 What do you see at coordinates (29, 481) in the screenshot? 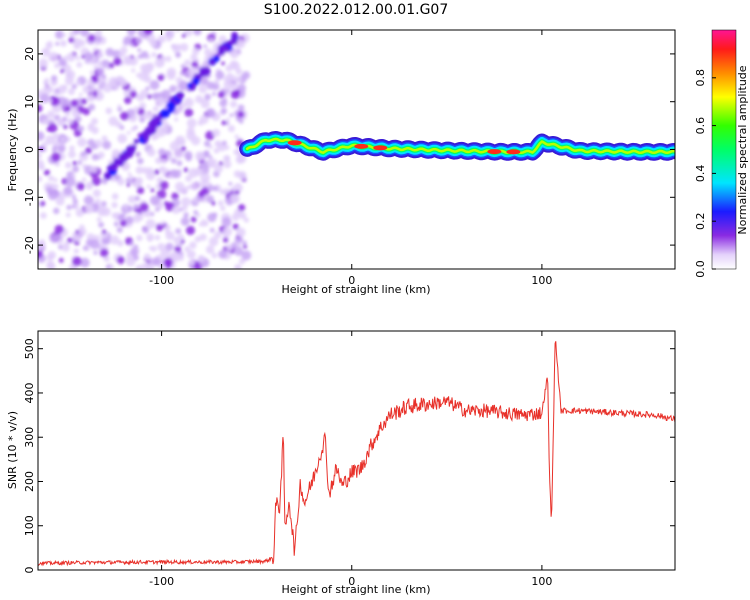
I see `snr-ytick-label: 200` at bounding box center [29, 481].